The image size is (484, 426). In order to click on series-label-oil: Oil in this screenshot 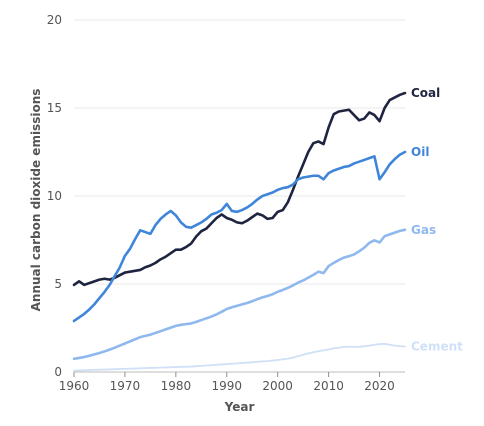, I will do `click(420, 152)`.